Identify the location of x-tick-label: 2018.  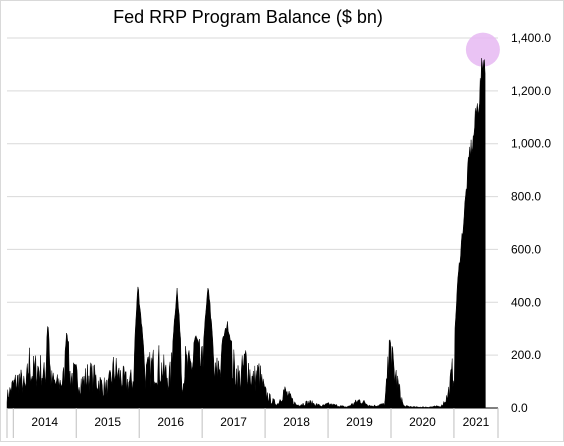
(296, 422).